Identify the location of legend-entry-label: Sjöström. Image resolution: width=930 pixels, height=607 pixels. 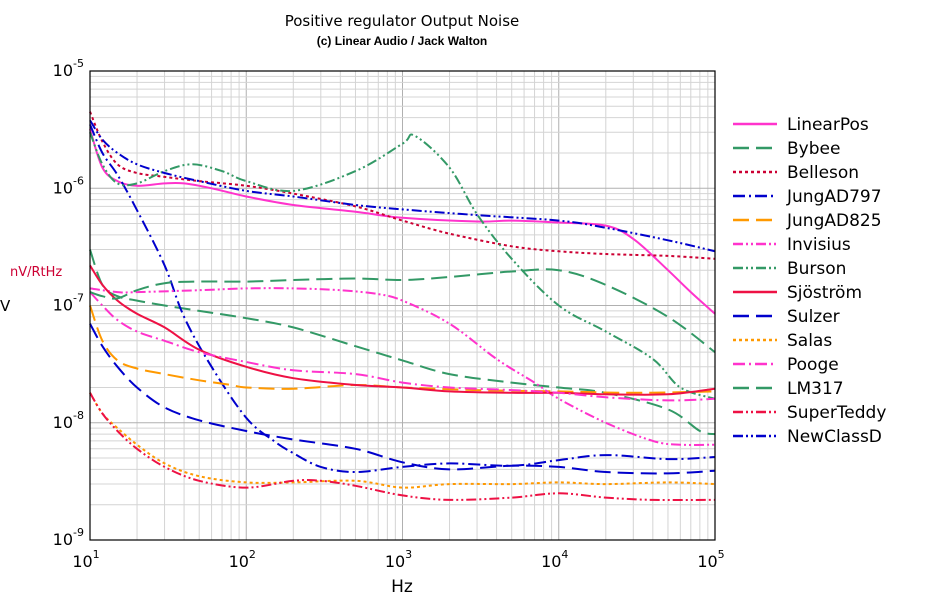
(824, 293).